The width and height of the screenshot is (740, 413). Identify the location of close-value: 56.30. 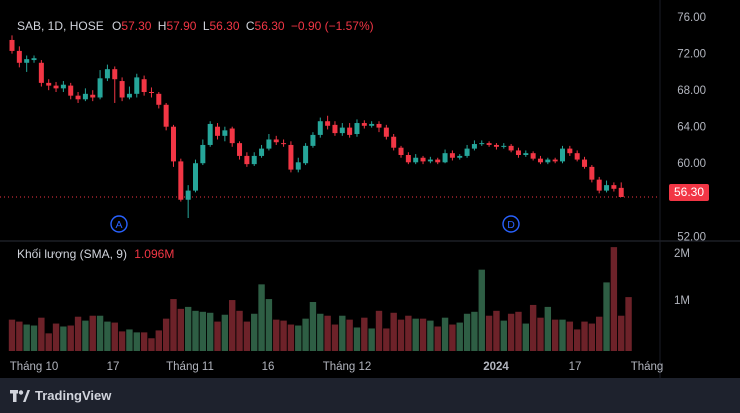
(269, 26).